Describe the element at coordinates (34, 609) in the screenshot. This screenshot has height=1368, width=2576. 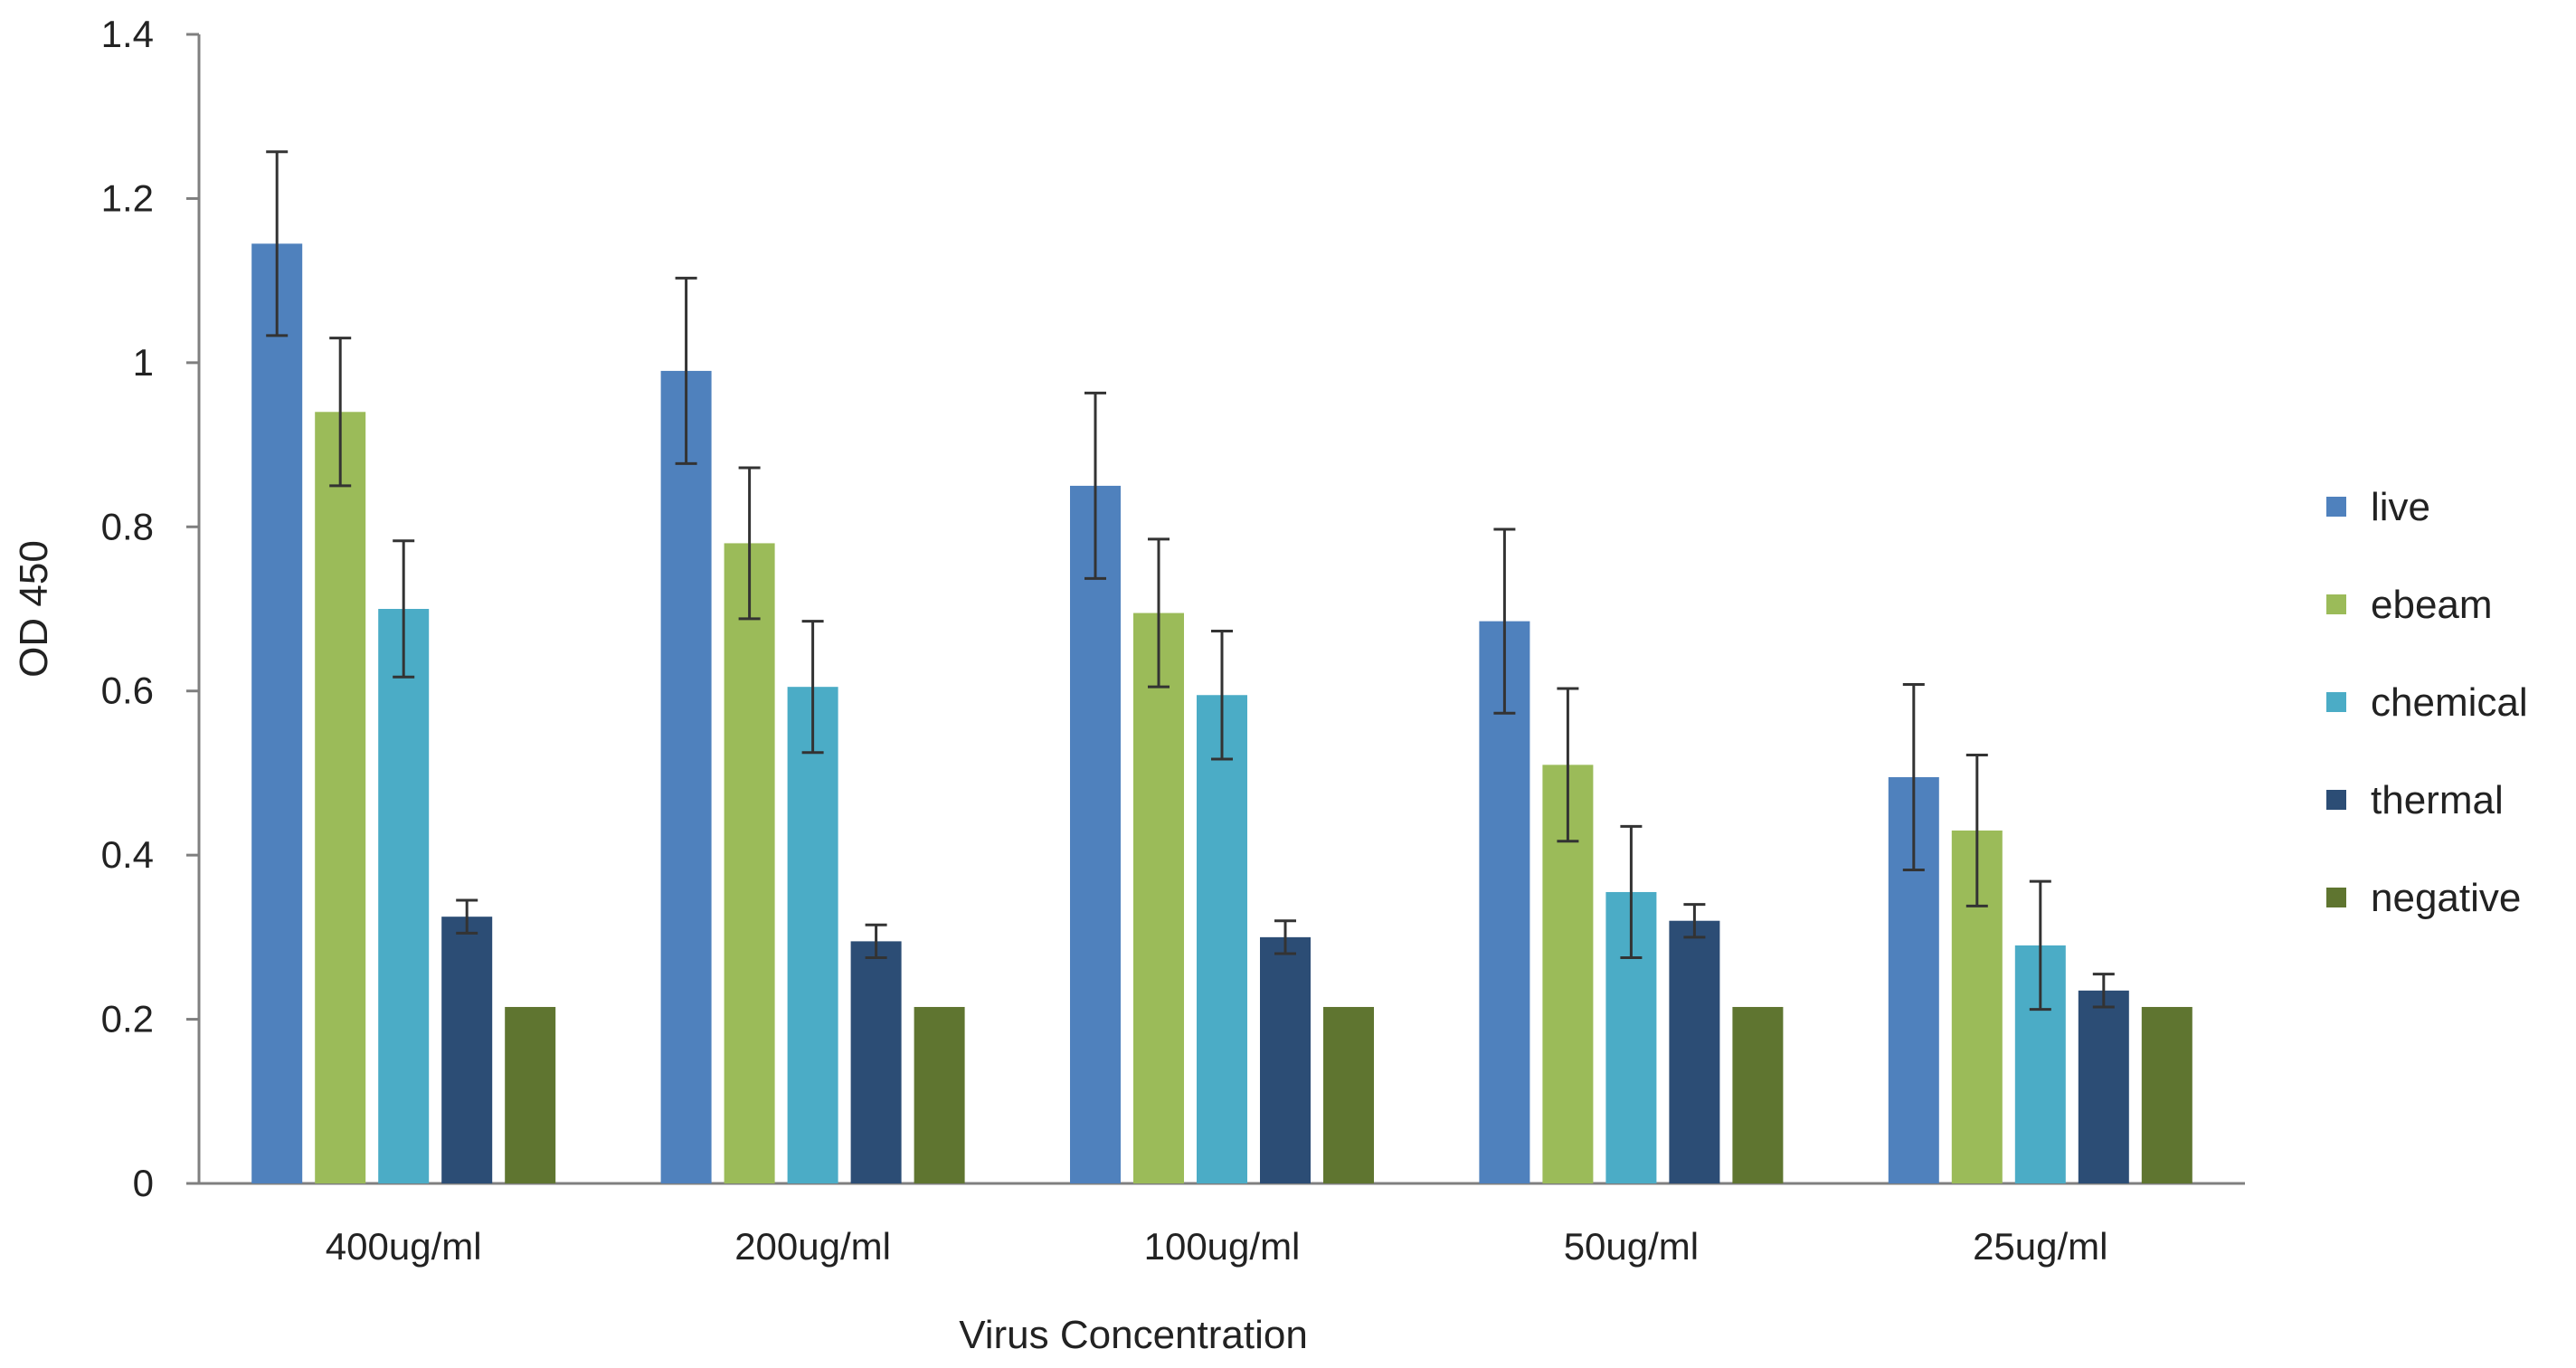
I see `y-axis-title: OD 450` at that location.